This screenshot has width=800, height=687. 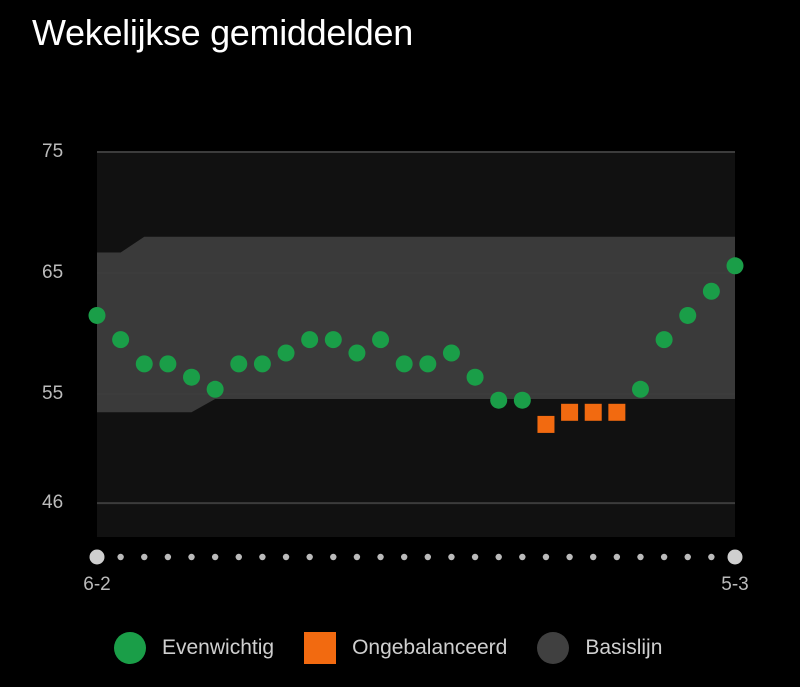 What do you see at coordinates (430, 647) in the screenshot?
I see `legend-label-unbalanced: Ongebalanceerd` at bounding box center [430, 647].